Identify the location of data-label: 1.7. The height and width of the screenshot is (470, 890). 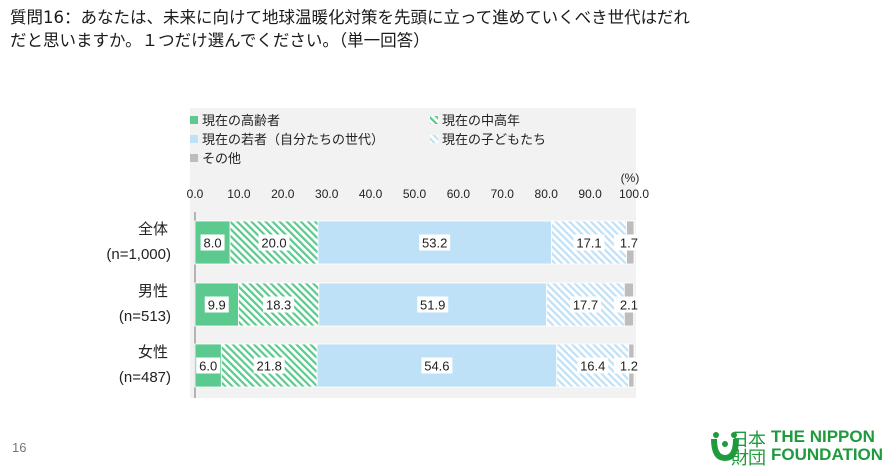
(629, 243).